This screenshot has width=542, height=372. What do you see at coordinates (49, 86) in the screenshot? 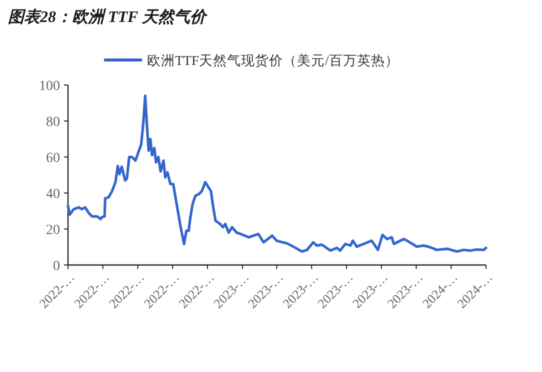
I see `y-tick-label: 100` at bounding box center [49, 86].